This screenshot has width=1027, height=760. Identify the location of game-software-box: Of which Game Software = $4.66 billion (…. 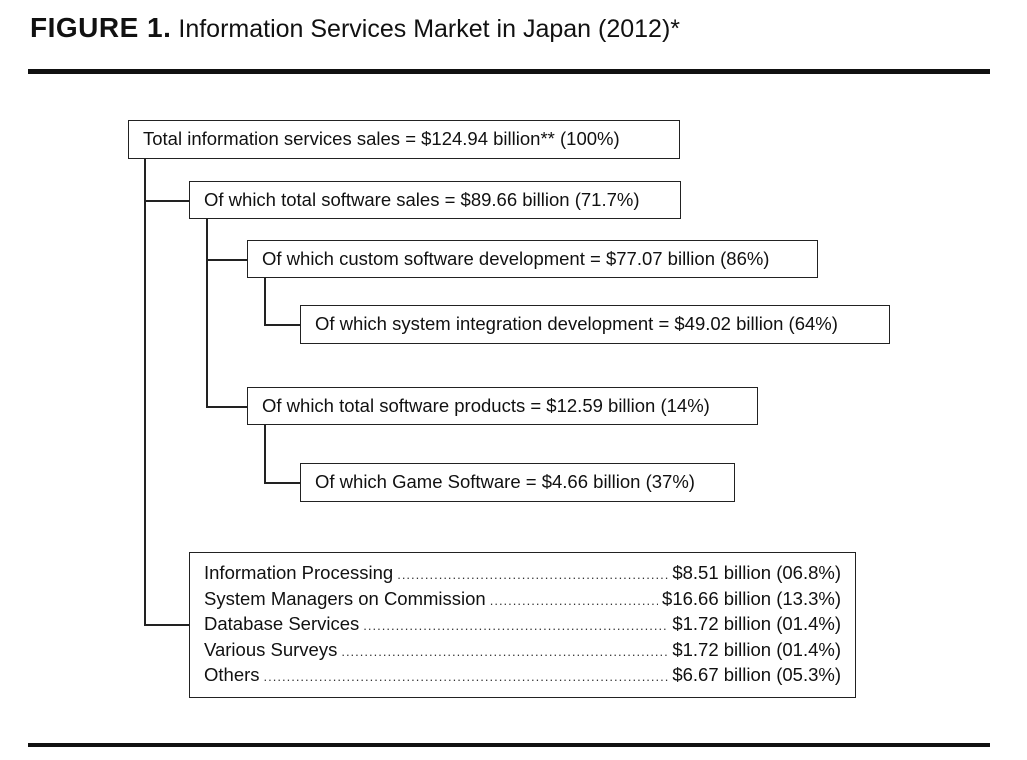
(517, 482).